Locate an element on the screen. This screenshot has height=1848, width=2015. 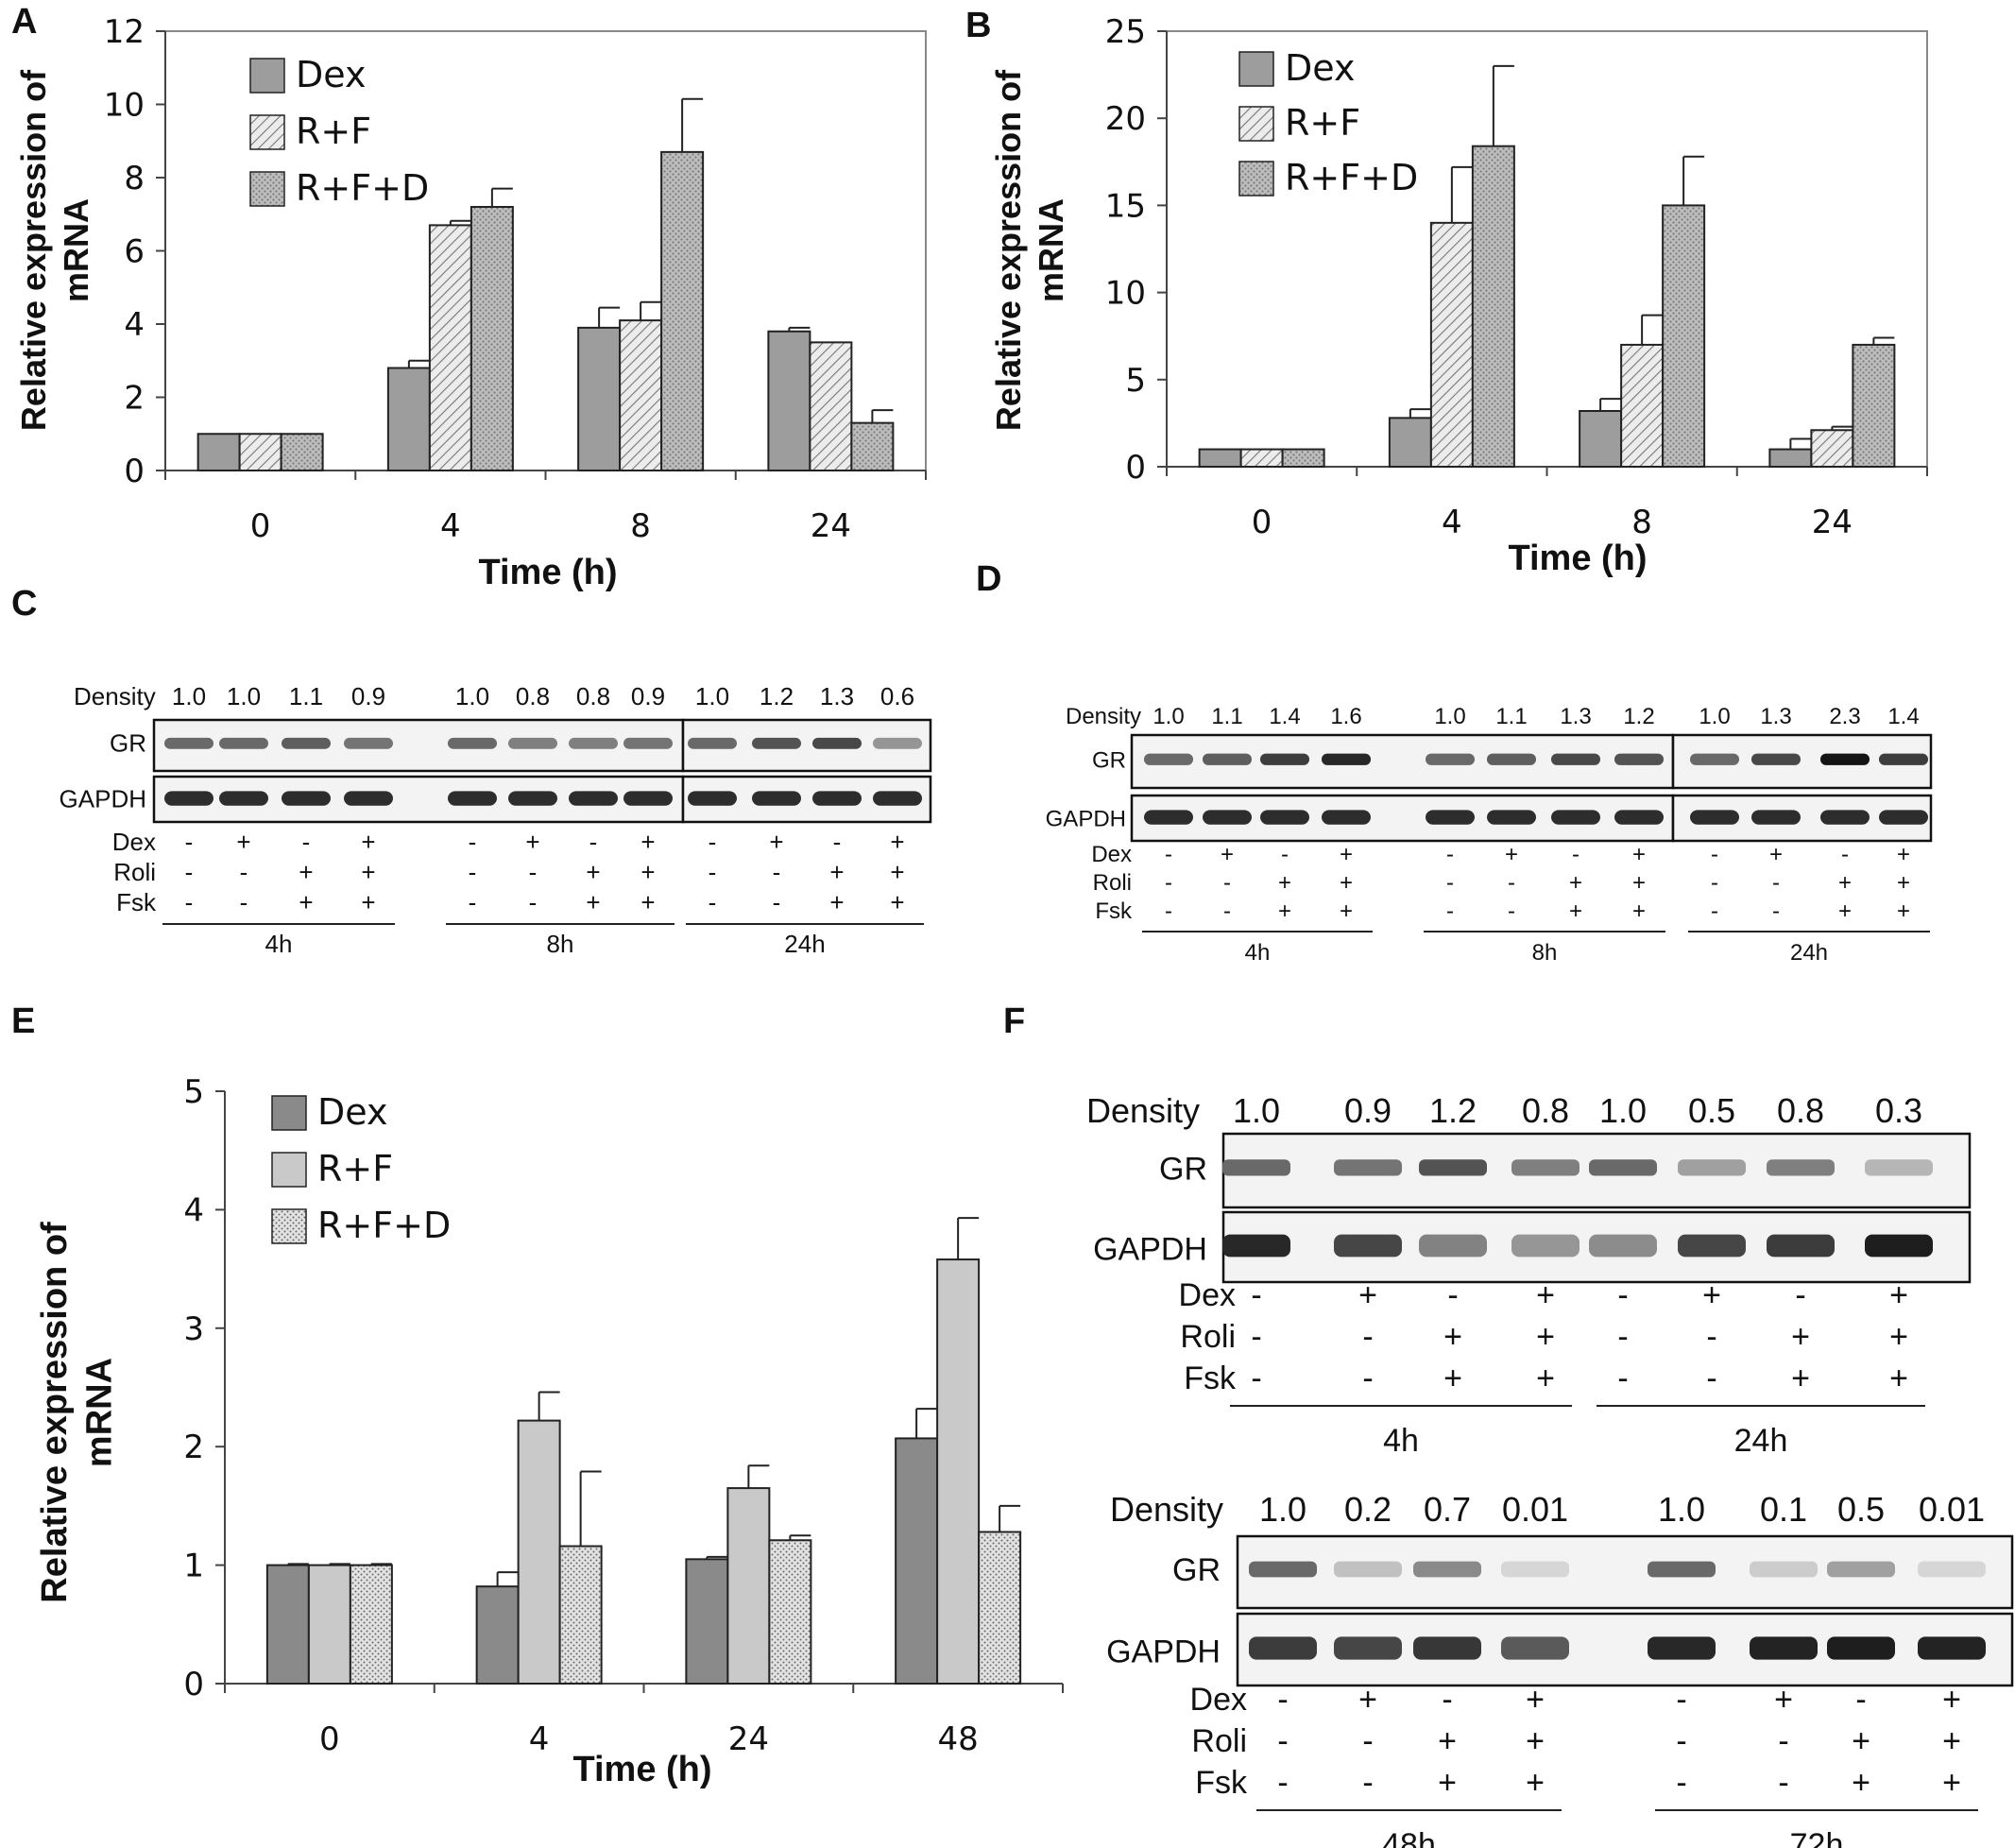
treatment-label: Dex is located at coordinates (1207, 1295).